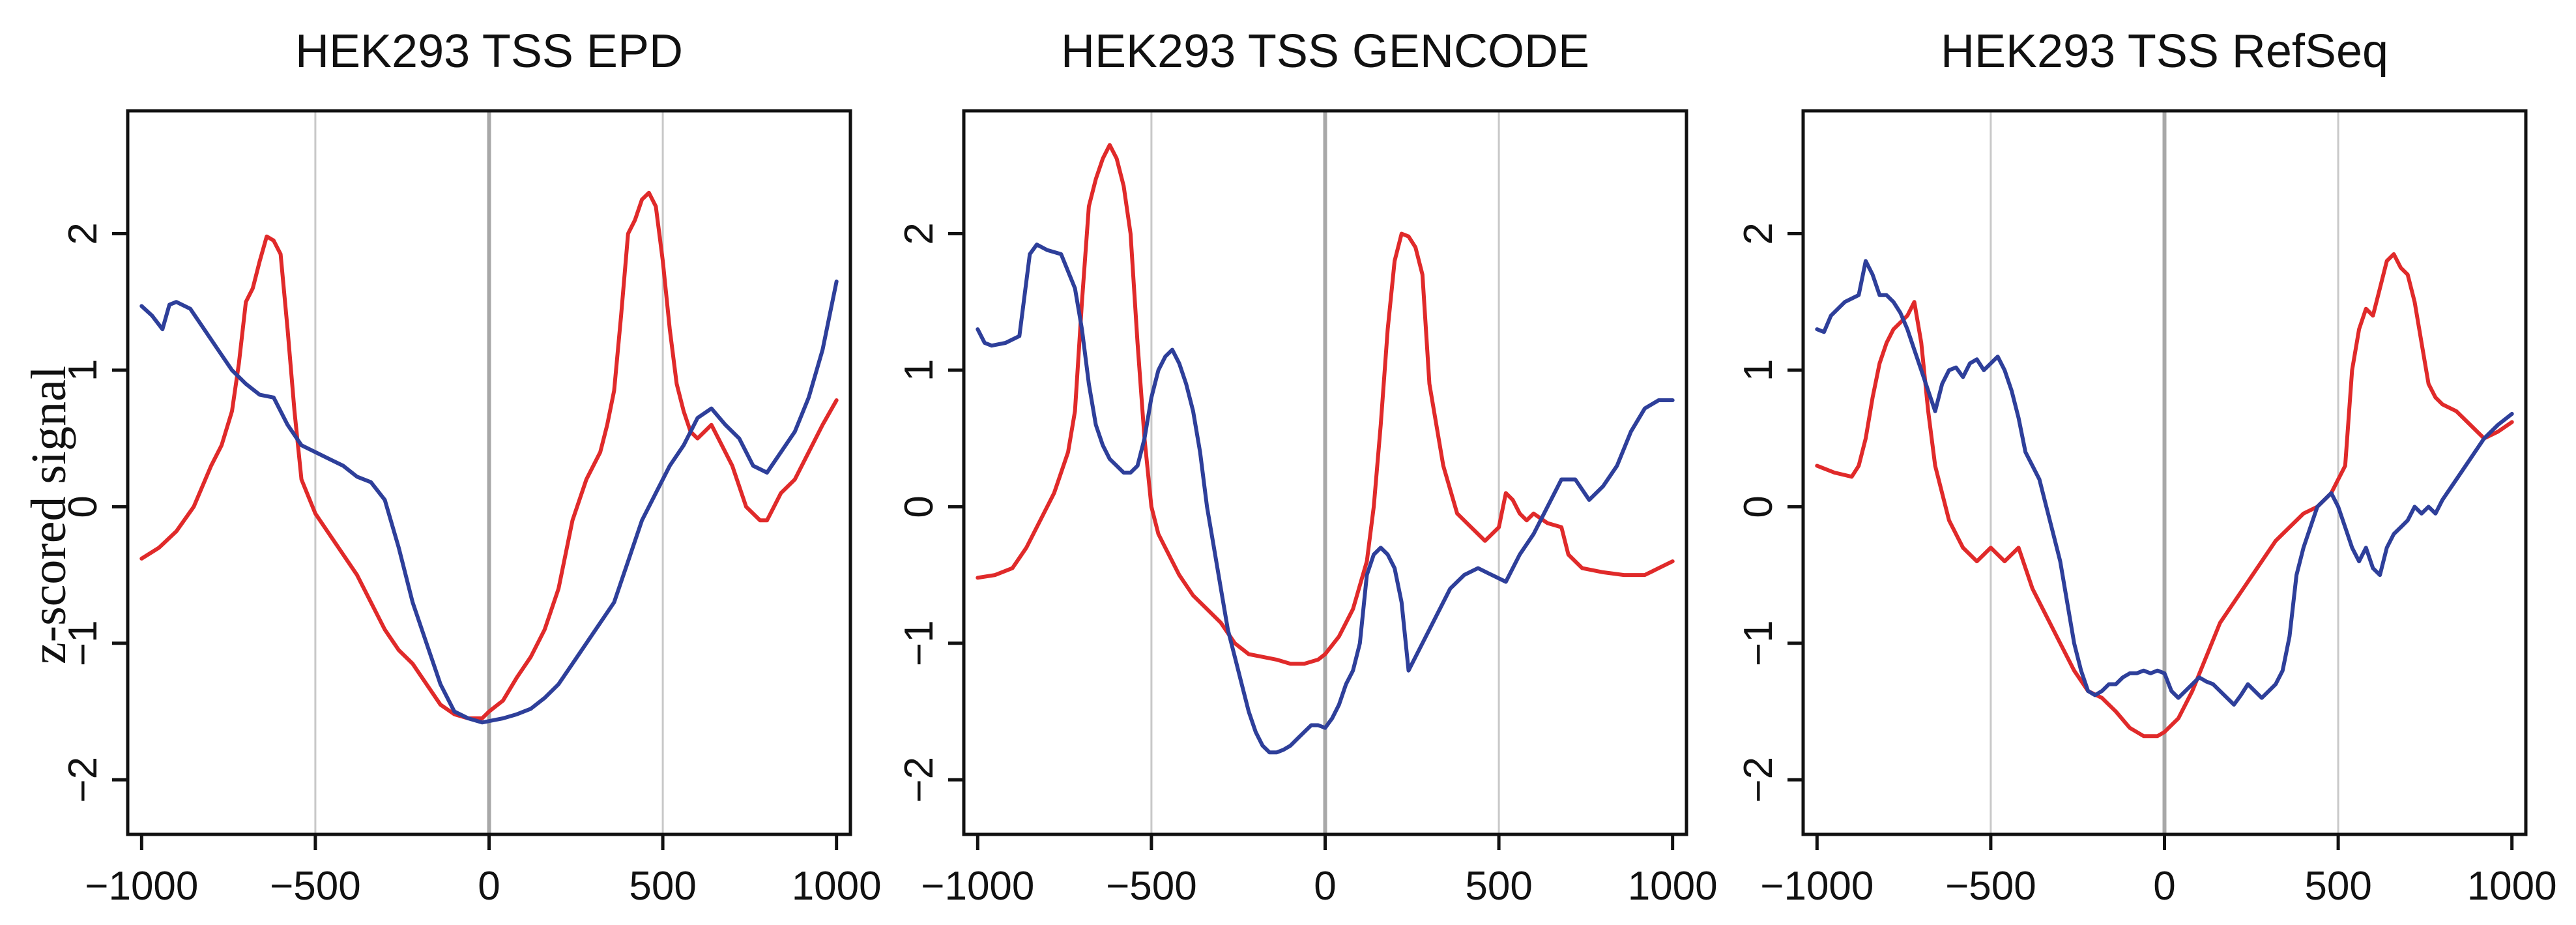 The width and height of the screenshot is (2576, 925). What do you see at coordinates (2164, 52) in the screenshot?
I see `chart-title: HEK293 TSS RefSeq` at bounding box center [2164, 52].